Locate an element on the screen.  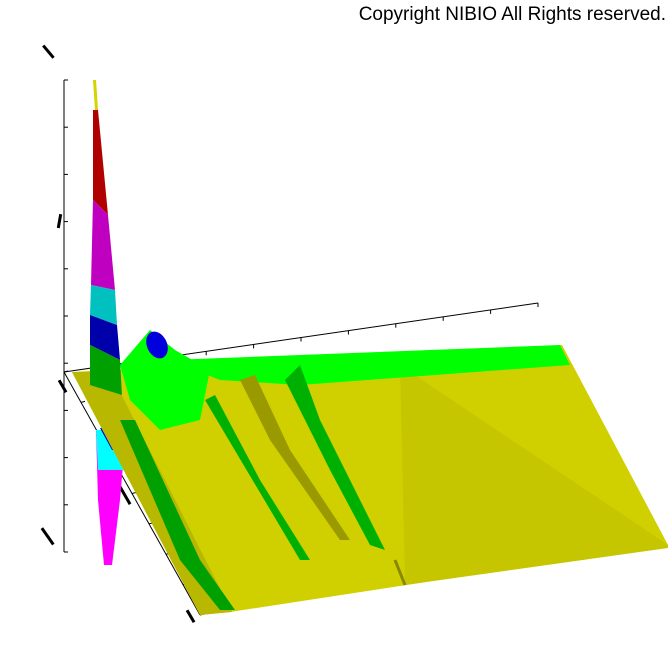
green-peak is located at coordinates (165, 380).